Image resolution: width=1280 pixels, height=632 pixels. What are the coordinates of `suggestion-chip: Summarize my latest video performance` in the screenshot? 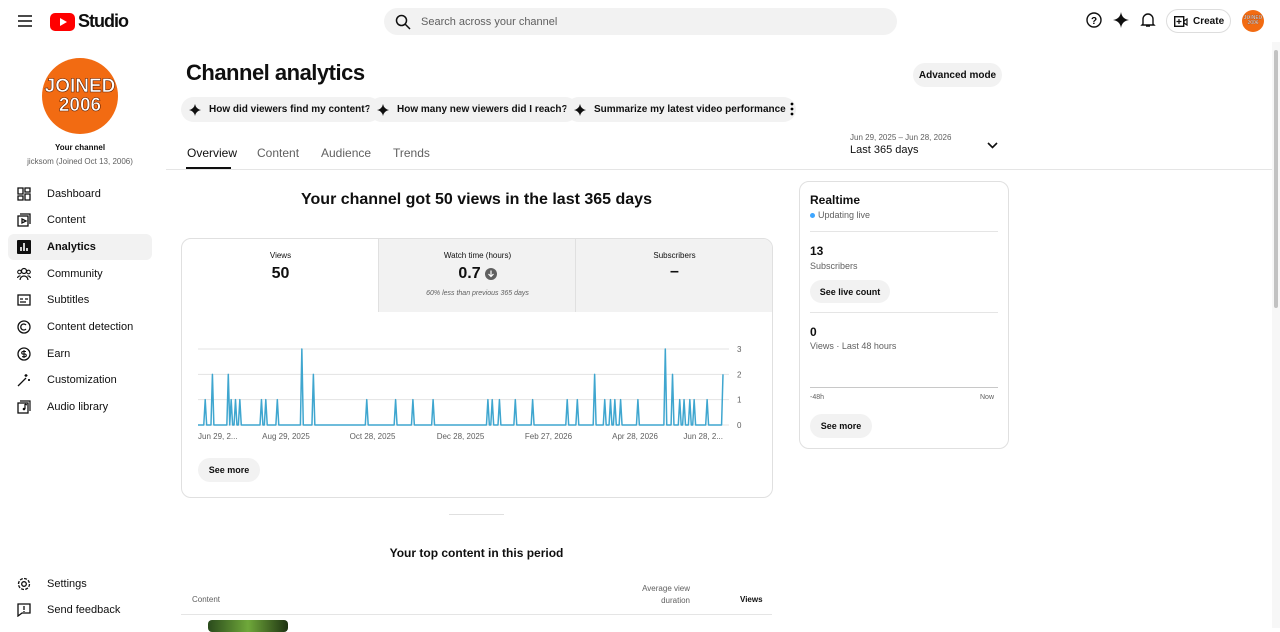 It's located at (681, 109).